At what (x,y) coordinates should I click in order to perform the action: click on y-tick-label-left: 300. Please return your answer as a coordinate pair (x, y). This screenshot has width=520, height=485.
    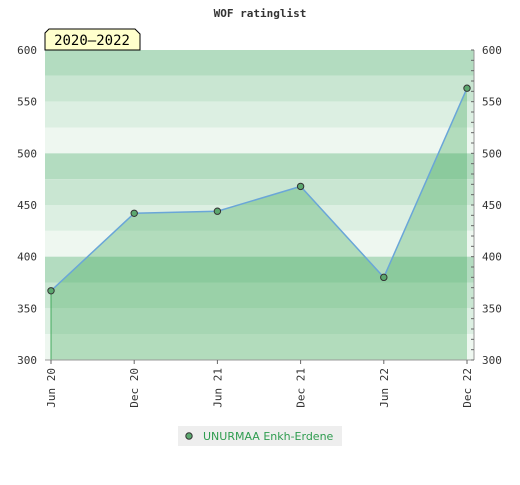
    Looking at the image, I should click on (27, 360).